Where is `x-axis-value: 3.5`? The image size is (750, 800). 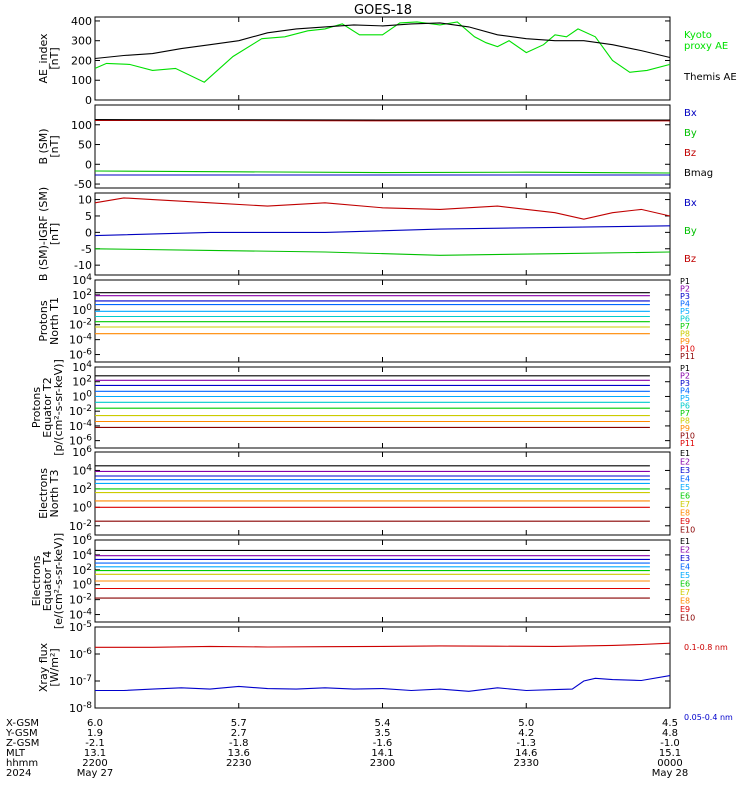
x-axis-value: 3.5 is located at coordinates (383, 733).